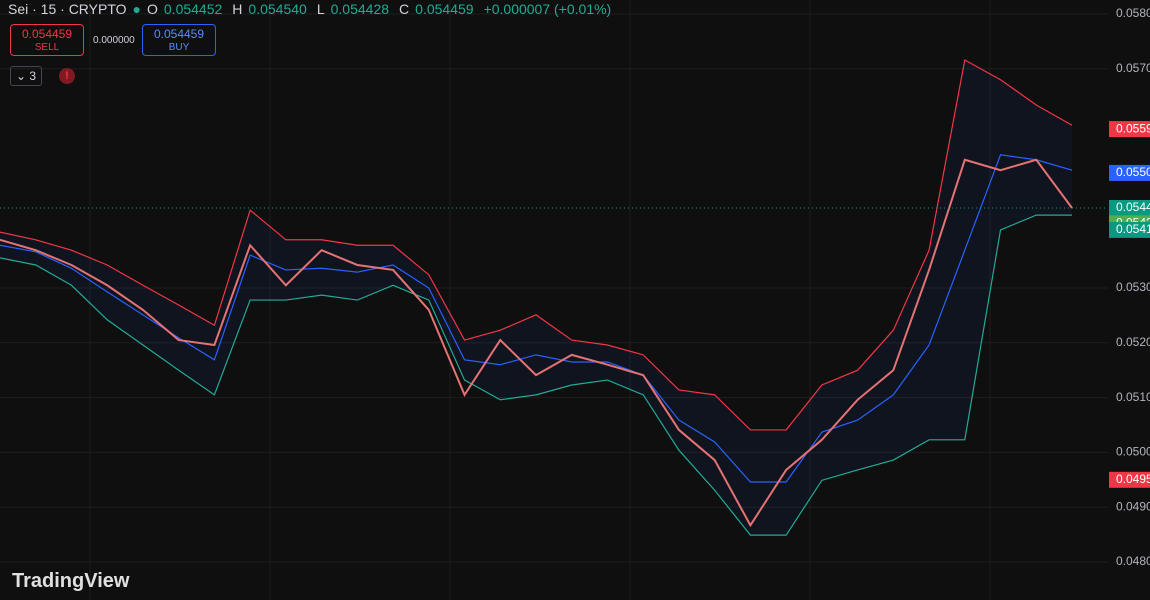 The width and height of the screenshot is (1150, 600). I want to click on y-tick-label: 0.0490, so click(1133, 506).